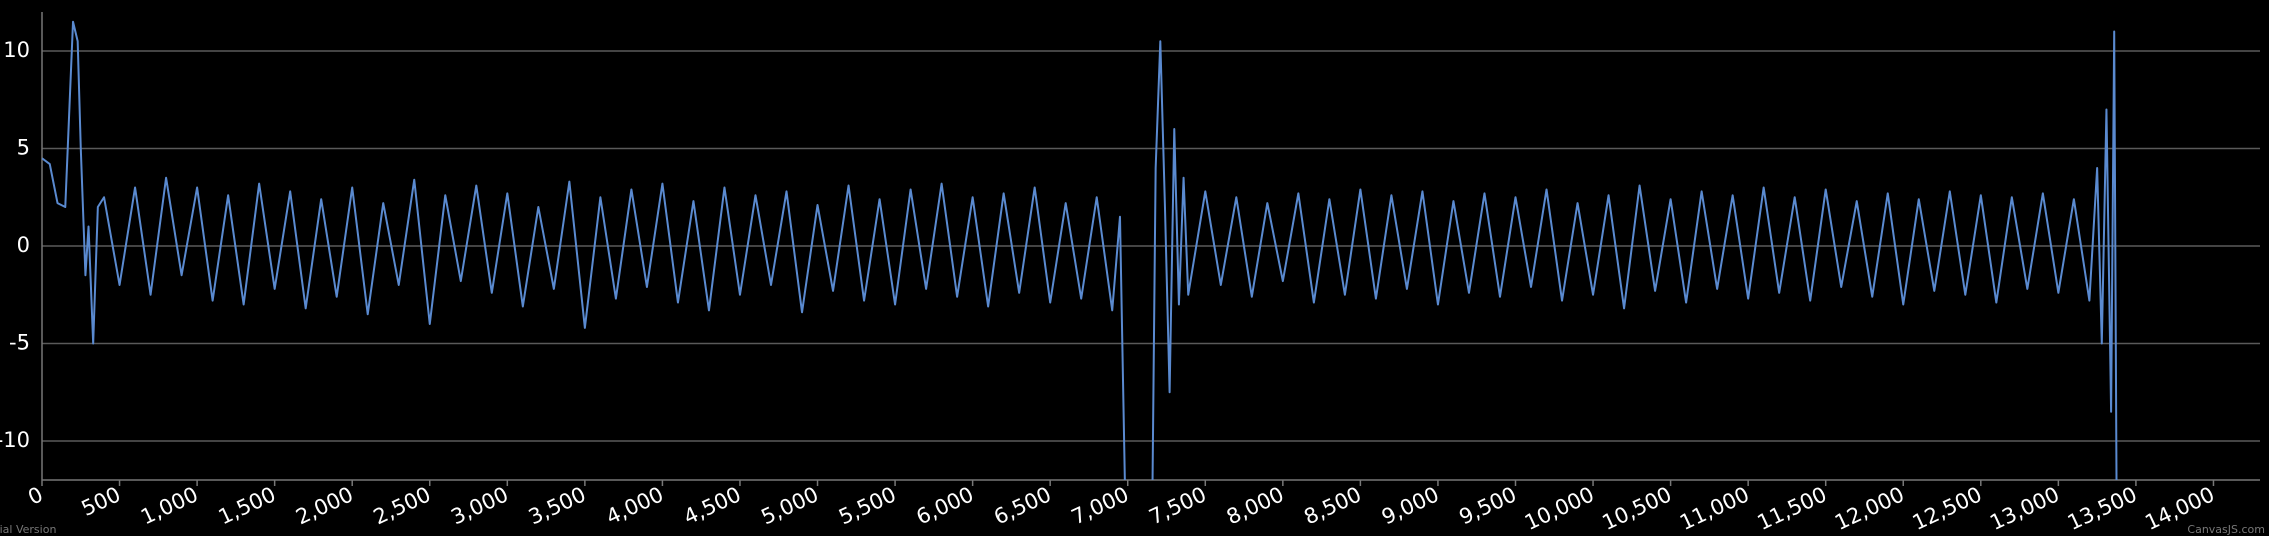  What do you see at coordinates (23, 148) in the screenshot?
I see `y-tick-label: 5` at bounding box center [23, 148].